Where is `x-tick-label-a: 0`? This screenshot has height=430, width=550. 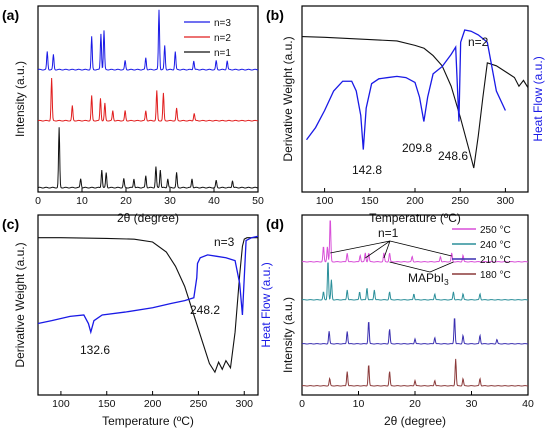 x-tick-label-a: 0 is located at coordinates (38, 201).